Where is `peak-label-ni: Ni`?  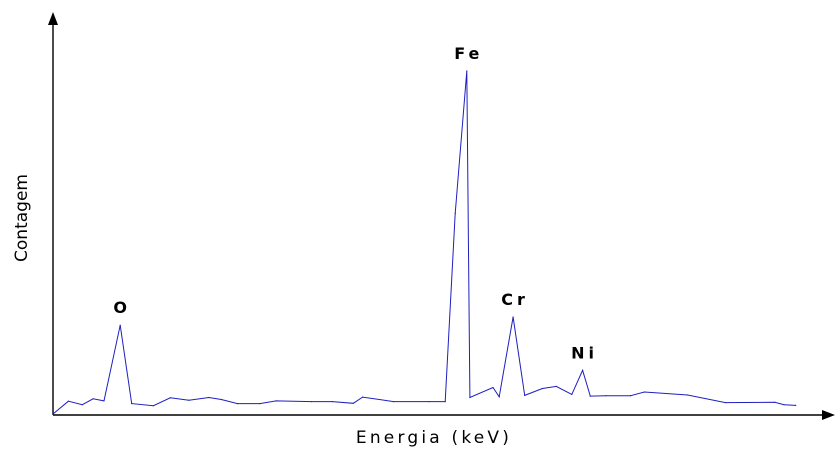 peak-label-ni: Ni is located at coordinates (584, 352).